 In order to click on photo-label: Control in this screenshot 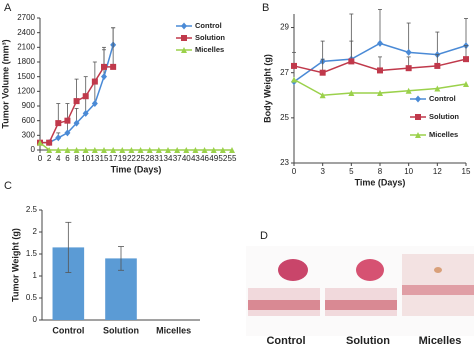, I will do `click(285, 341)`.